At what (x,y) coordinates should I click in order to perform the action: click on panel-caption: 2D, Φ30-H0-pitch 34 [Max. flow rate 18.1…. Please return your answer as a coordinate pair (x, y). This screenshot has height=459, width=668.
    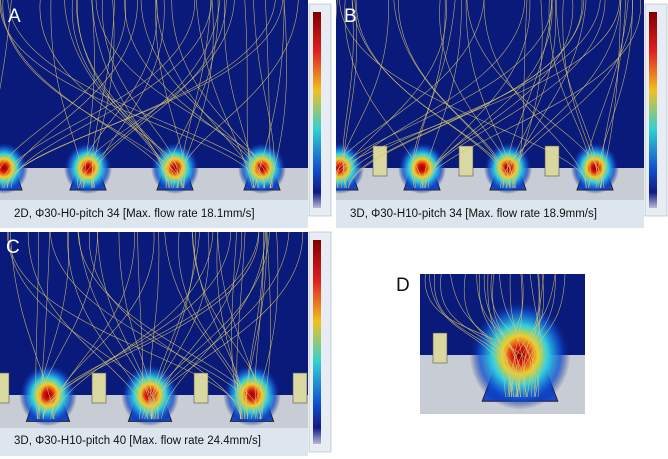
    Looking at the image, I should click on (134, 214).